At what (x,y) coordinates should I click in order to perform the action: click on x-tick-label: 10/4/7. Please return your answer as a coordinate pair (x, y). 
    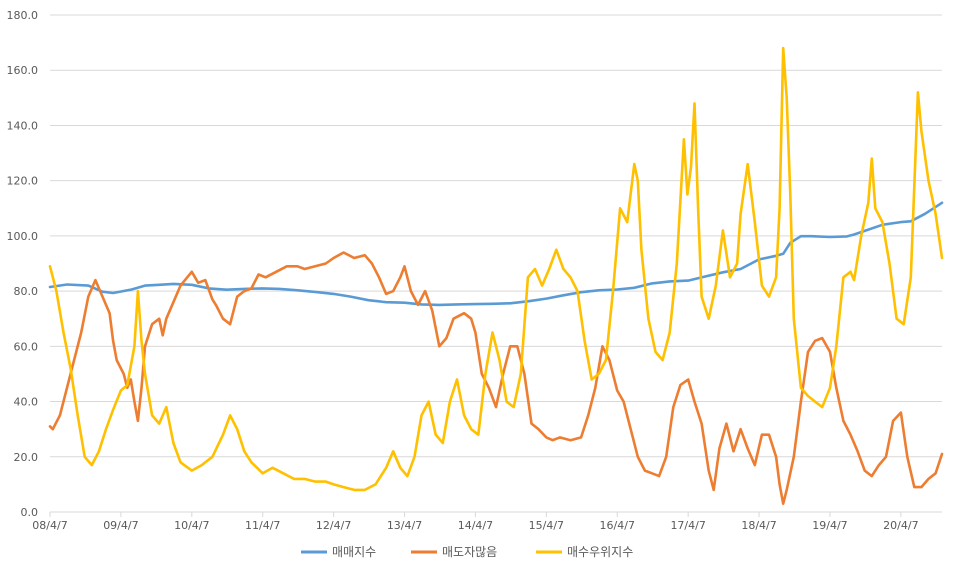
    Looking at the image, I should click on (191, 525).